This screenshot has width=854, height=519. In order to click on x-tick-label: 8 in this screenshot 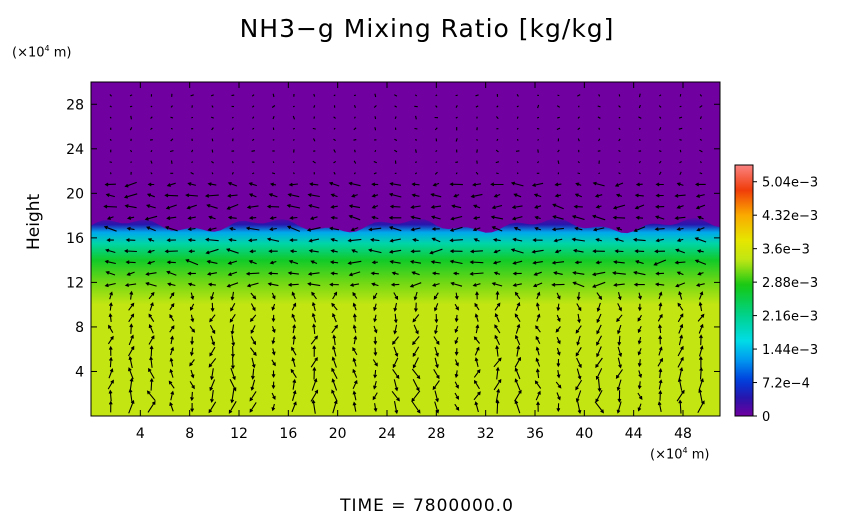, I will do `click(189, 434)`.